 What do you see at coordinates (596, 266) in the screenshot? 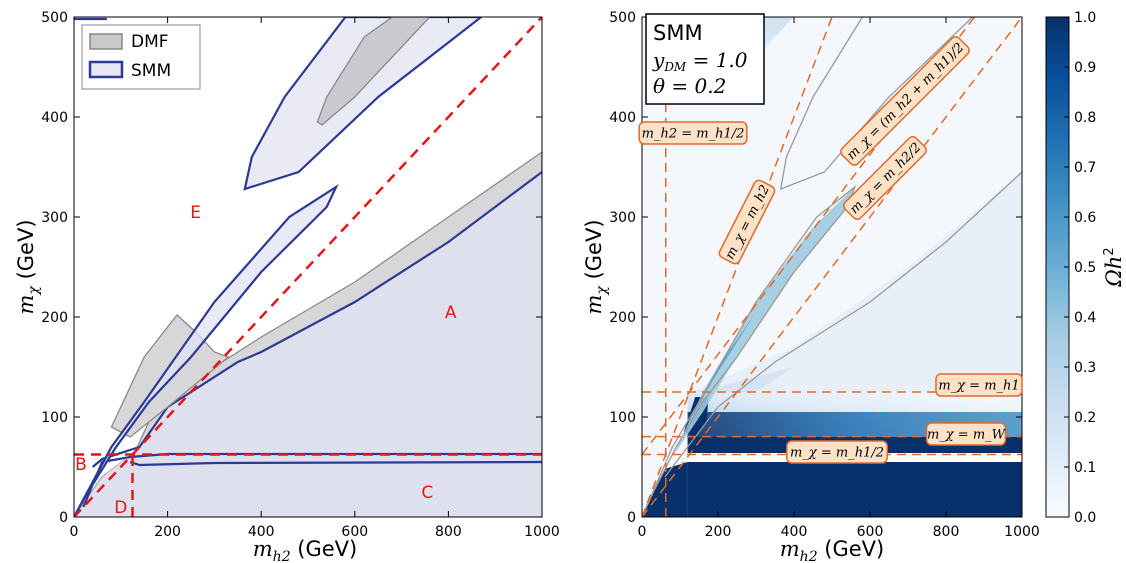
I see `right-y-axis-label: mχ (GeV)` at bounding box center [596, 266].